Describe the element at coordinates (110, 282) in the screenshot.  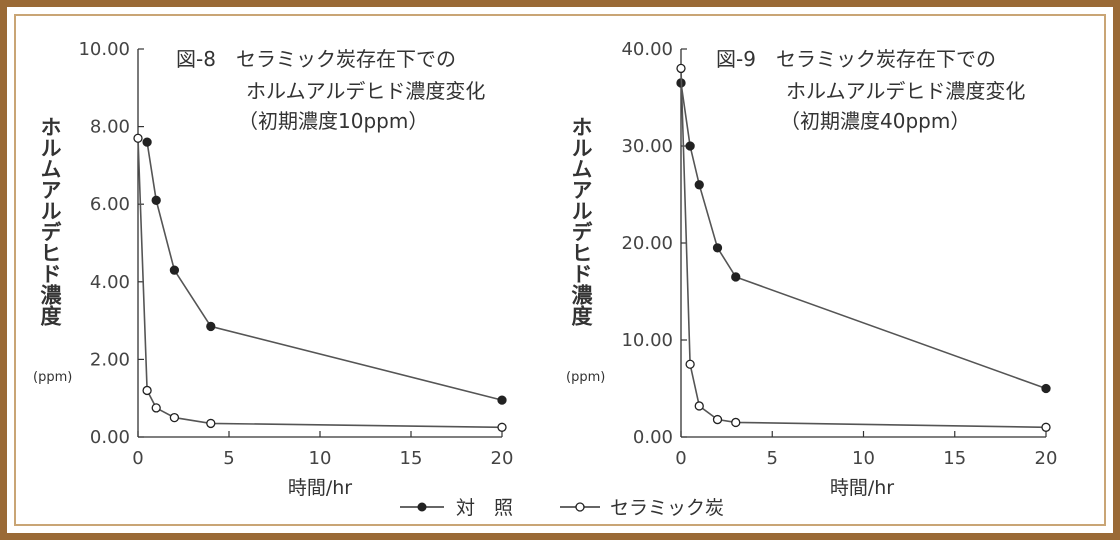
I see `y-tick-label: 4.00` at that location.